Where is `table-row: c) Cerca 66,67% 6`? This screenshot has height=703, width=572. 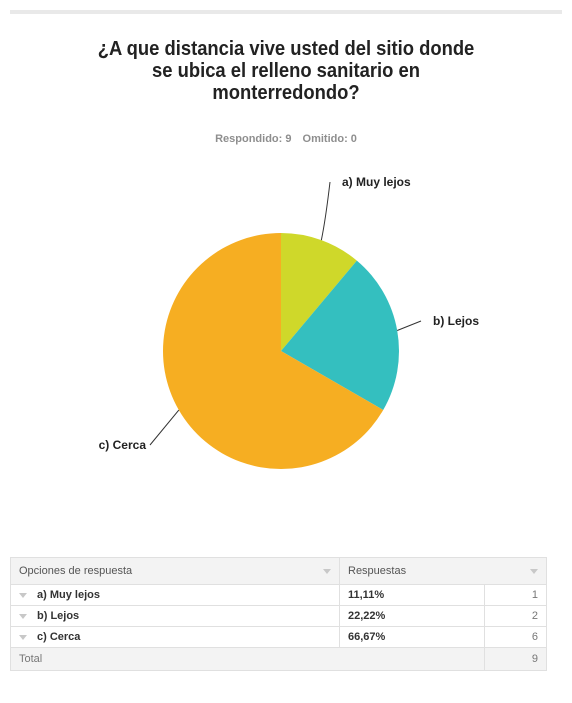 table-row: c) Cerca 66,67% 6 is located at coordinates (278, 637).